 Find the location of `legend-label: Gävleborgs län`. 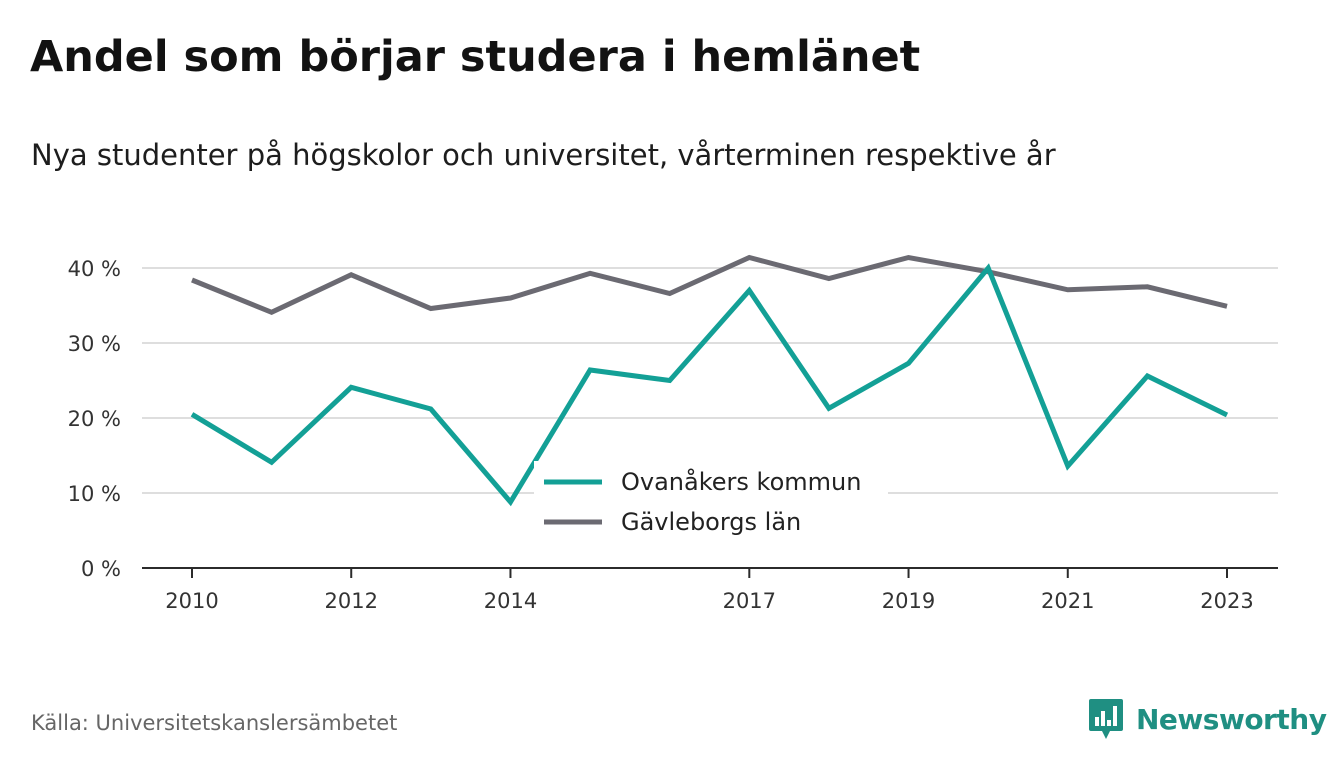

legend-label: Gävleborgs län is located at coordinates (711, 522).